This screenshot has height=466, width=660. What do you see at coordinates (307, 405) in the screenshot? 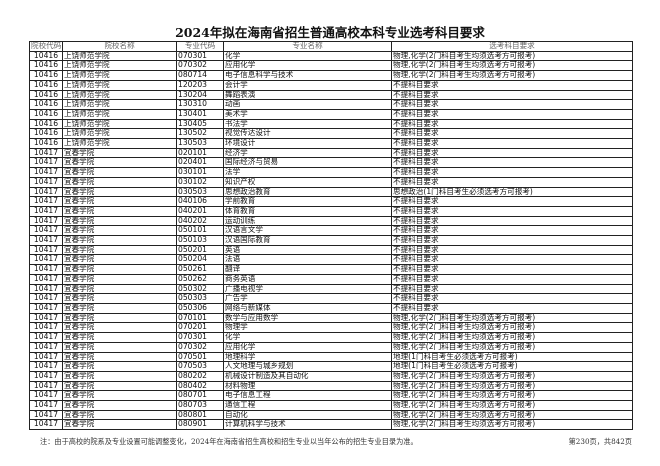
I see `cell-major-name: 通信工程` at bounding box center [307, 405].